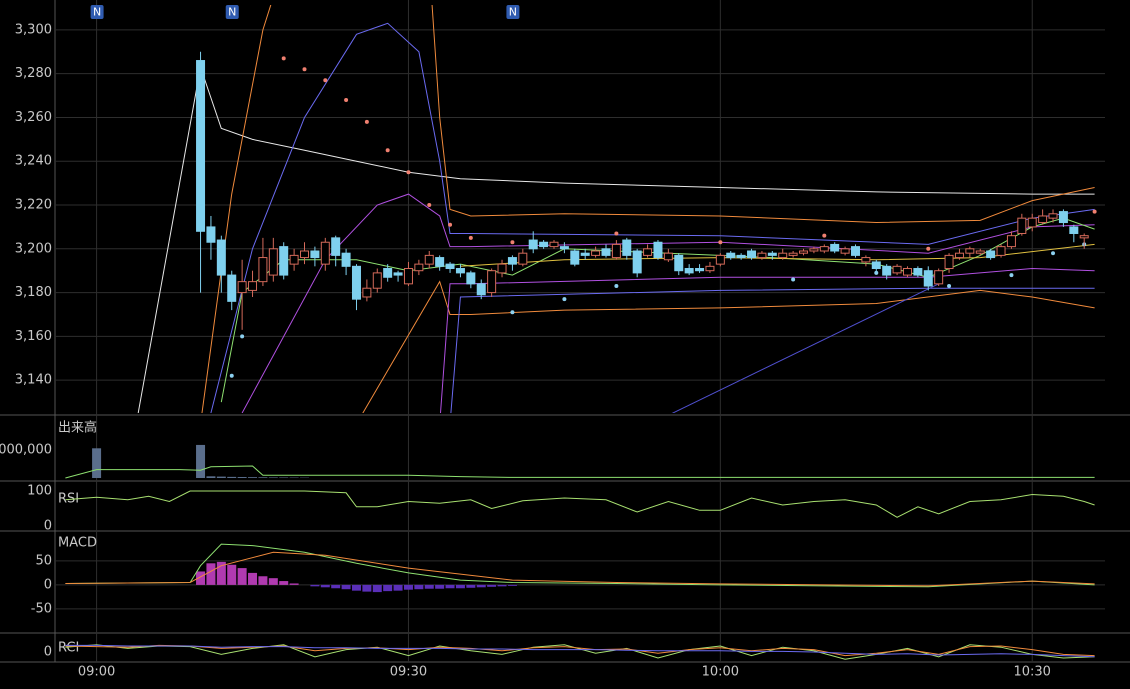  Describe the element at coordinates (96, 672) in the screenshot. I see `x-tick-label: 09:00` at that location.